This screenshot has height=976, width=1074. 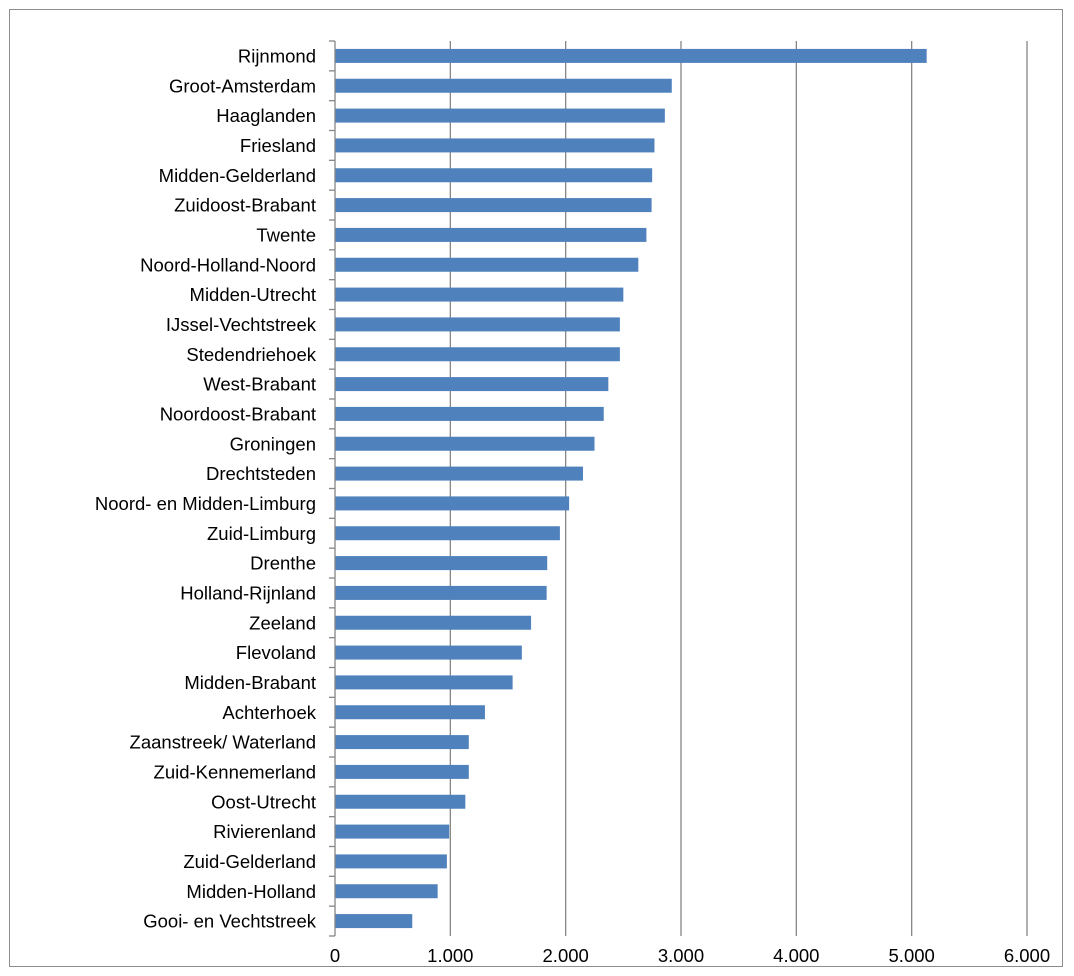 What do you see at coordinates (282, 622) in the screenshot?
I see `category-label: Zeeland` at bounding box center [282, 622].